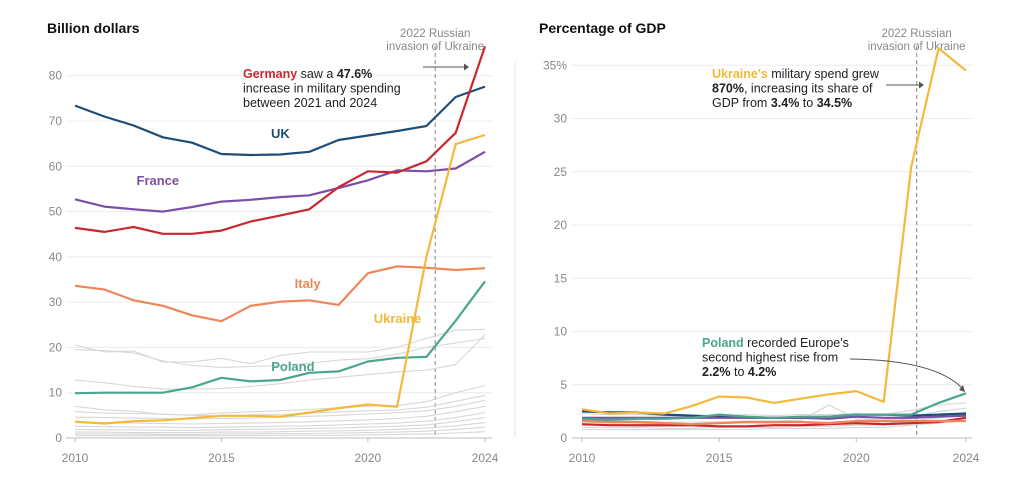 This screenshot has width=1024, height=484. I want to click on right-invasion-label-2: invasion of Ukraine, so click(917, 47).